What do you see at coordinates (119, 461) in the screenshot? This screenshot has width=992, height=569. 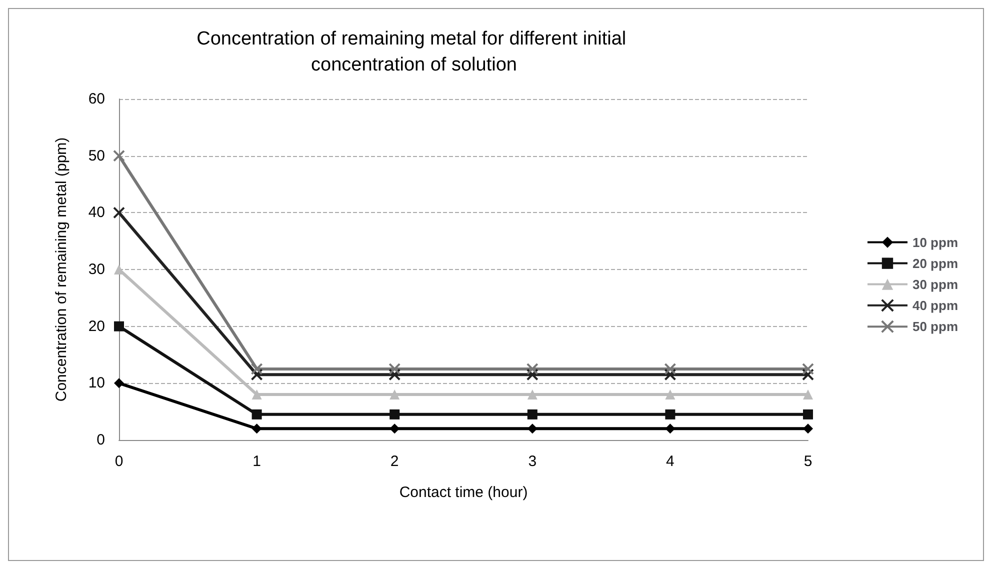 I see `x-tick-label: 0` at bounding box center [119, 461].